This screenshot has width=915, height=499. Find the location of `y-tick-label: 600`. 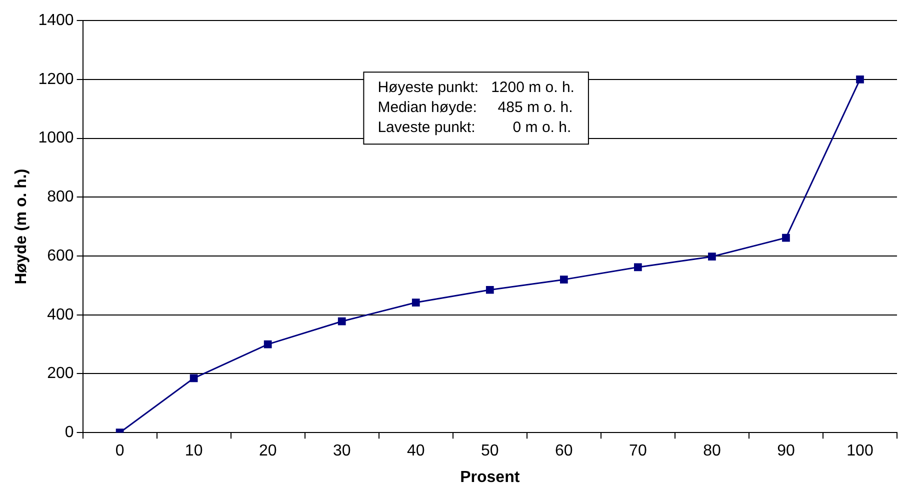

y-tick-label: 600 is located at coordinates (60, 255).